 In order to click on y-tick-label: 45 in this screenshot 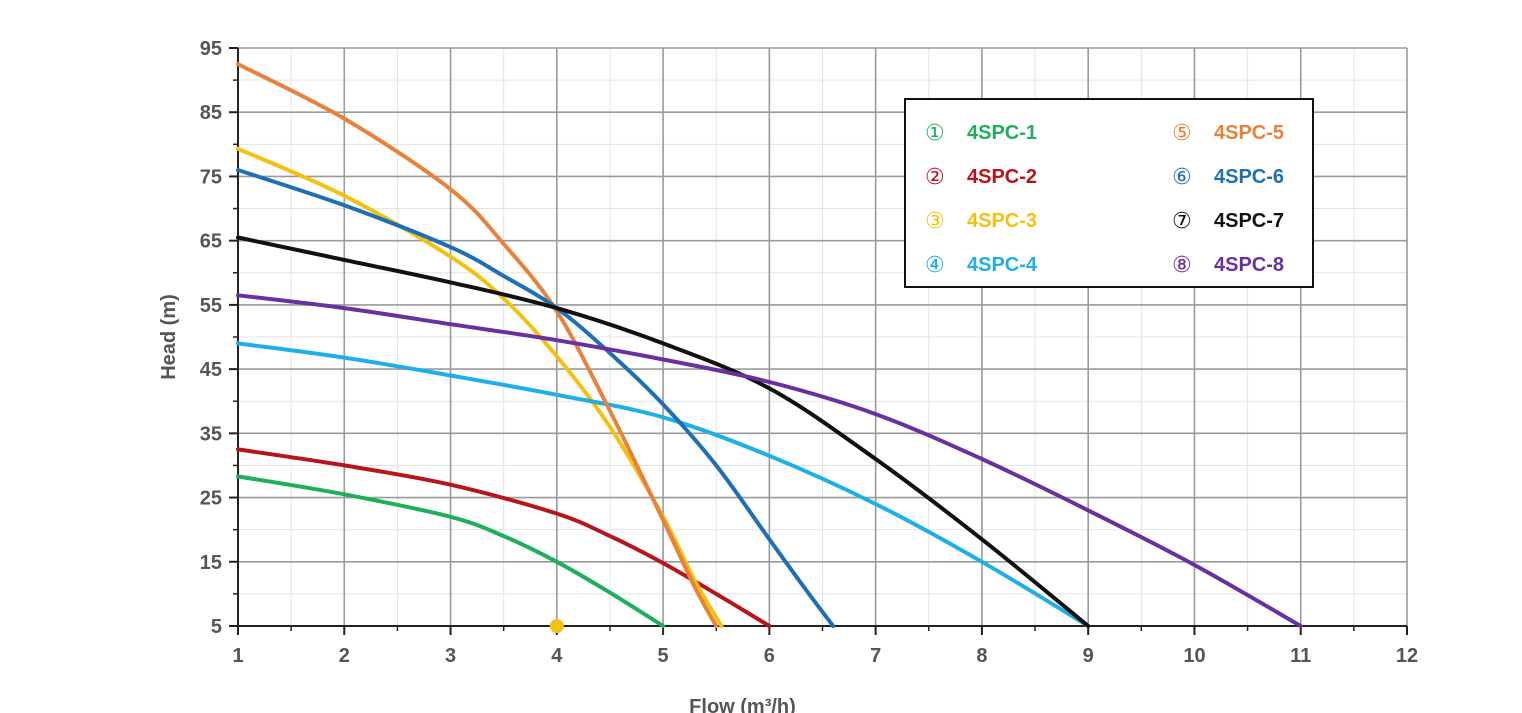, I will do `click(211, 370)`.